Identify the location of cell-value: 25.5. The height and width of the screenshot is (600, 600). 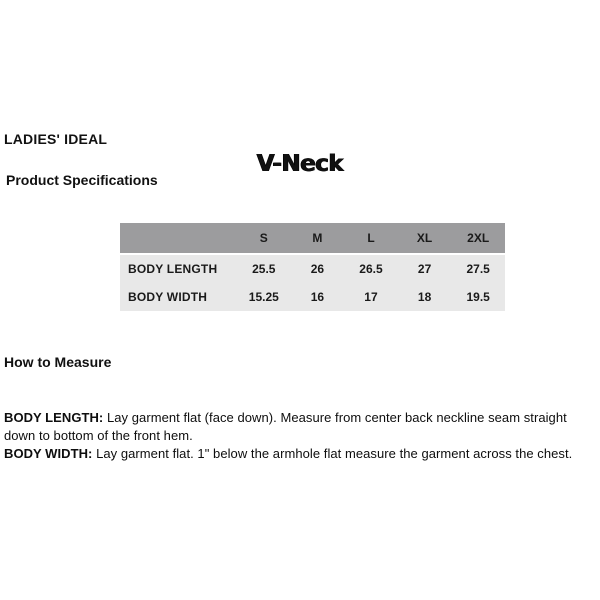
(264, 268).